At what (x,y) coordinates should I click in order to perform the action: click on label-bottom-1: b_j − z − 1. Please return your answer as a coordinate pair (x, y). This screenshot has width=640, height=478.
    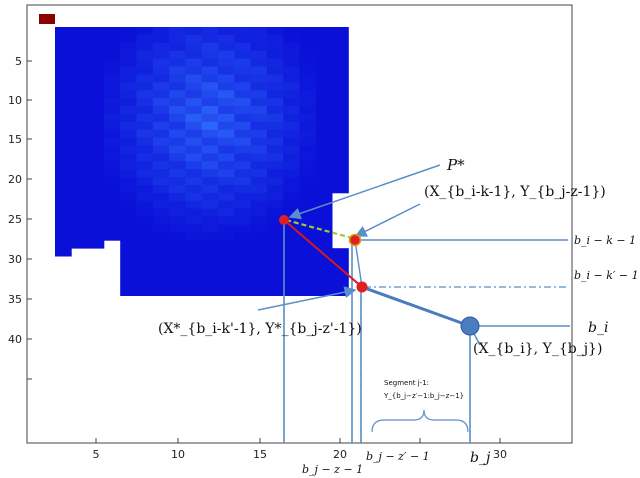
    Looking at the image, I should click on (332, 469).